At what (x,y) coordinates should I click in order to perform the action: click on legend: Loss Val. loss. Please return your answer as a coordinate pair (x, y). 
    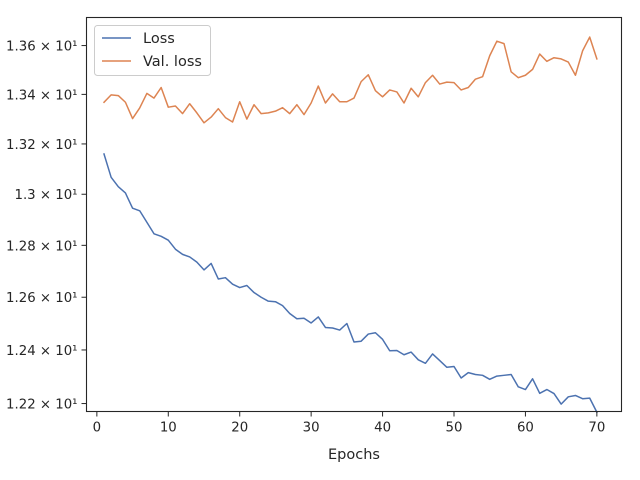
    Looking at the image, I should click on (152, 50).